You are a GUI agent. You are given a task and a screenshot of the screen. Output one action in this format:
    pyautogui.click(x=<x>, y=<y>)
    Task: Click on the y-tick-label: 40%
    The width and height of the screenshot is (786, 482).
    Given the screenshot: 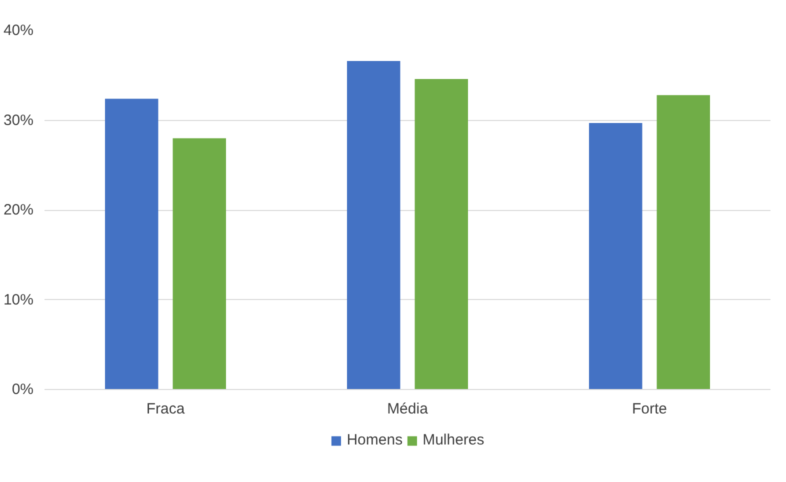 What is the action you would take?
    pyautogui.click(x=18, y=30)
    